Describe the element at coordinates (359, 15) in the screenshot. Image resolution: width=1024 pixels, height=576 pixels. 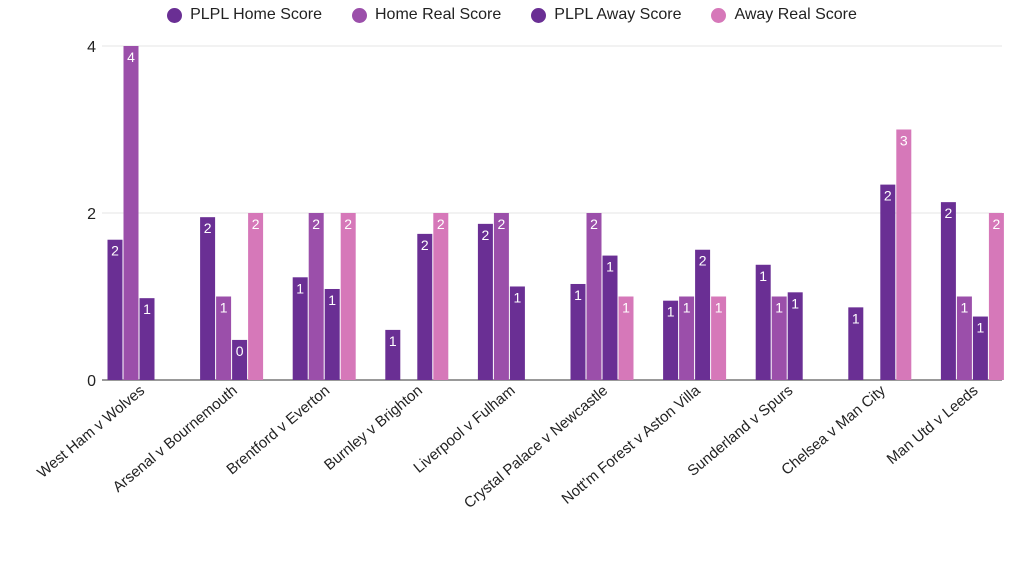
I see `legend-swatch-home-real` at that location.